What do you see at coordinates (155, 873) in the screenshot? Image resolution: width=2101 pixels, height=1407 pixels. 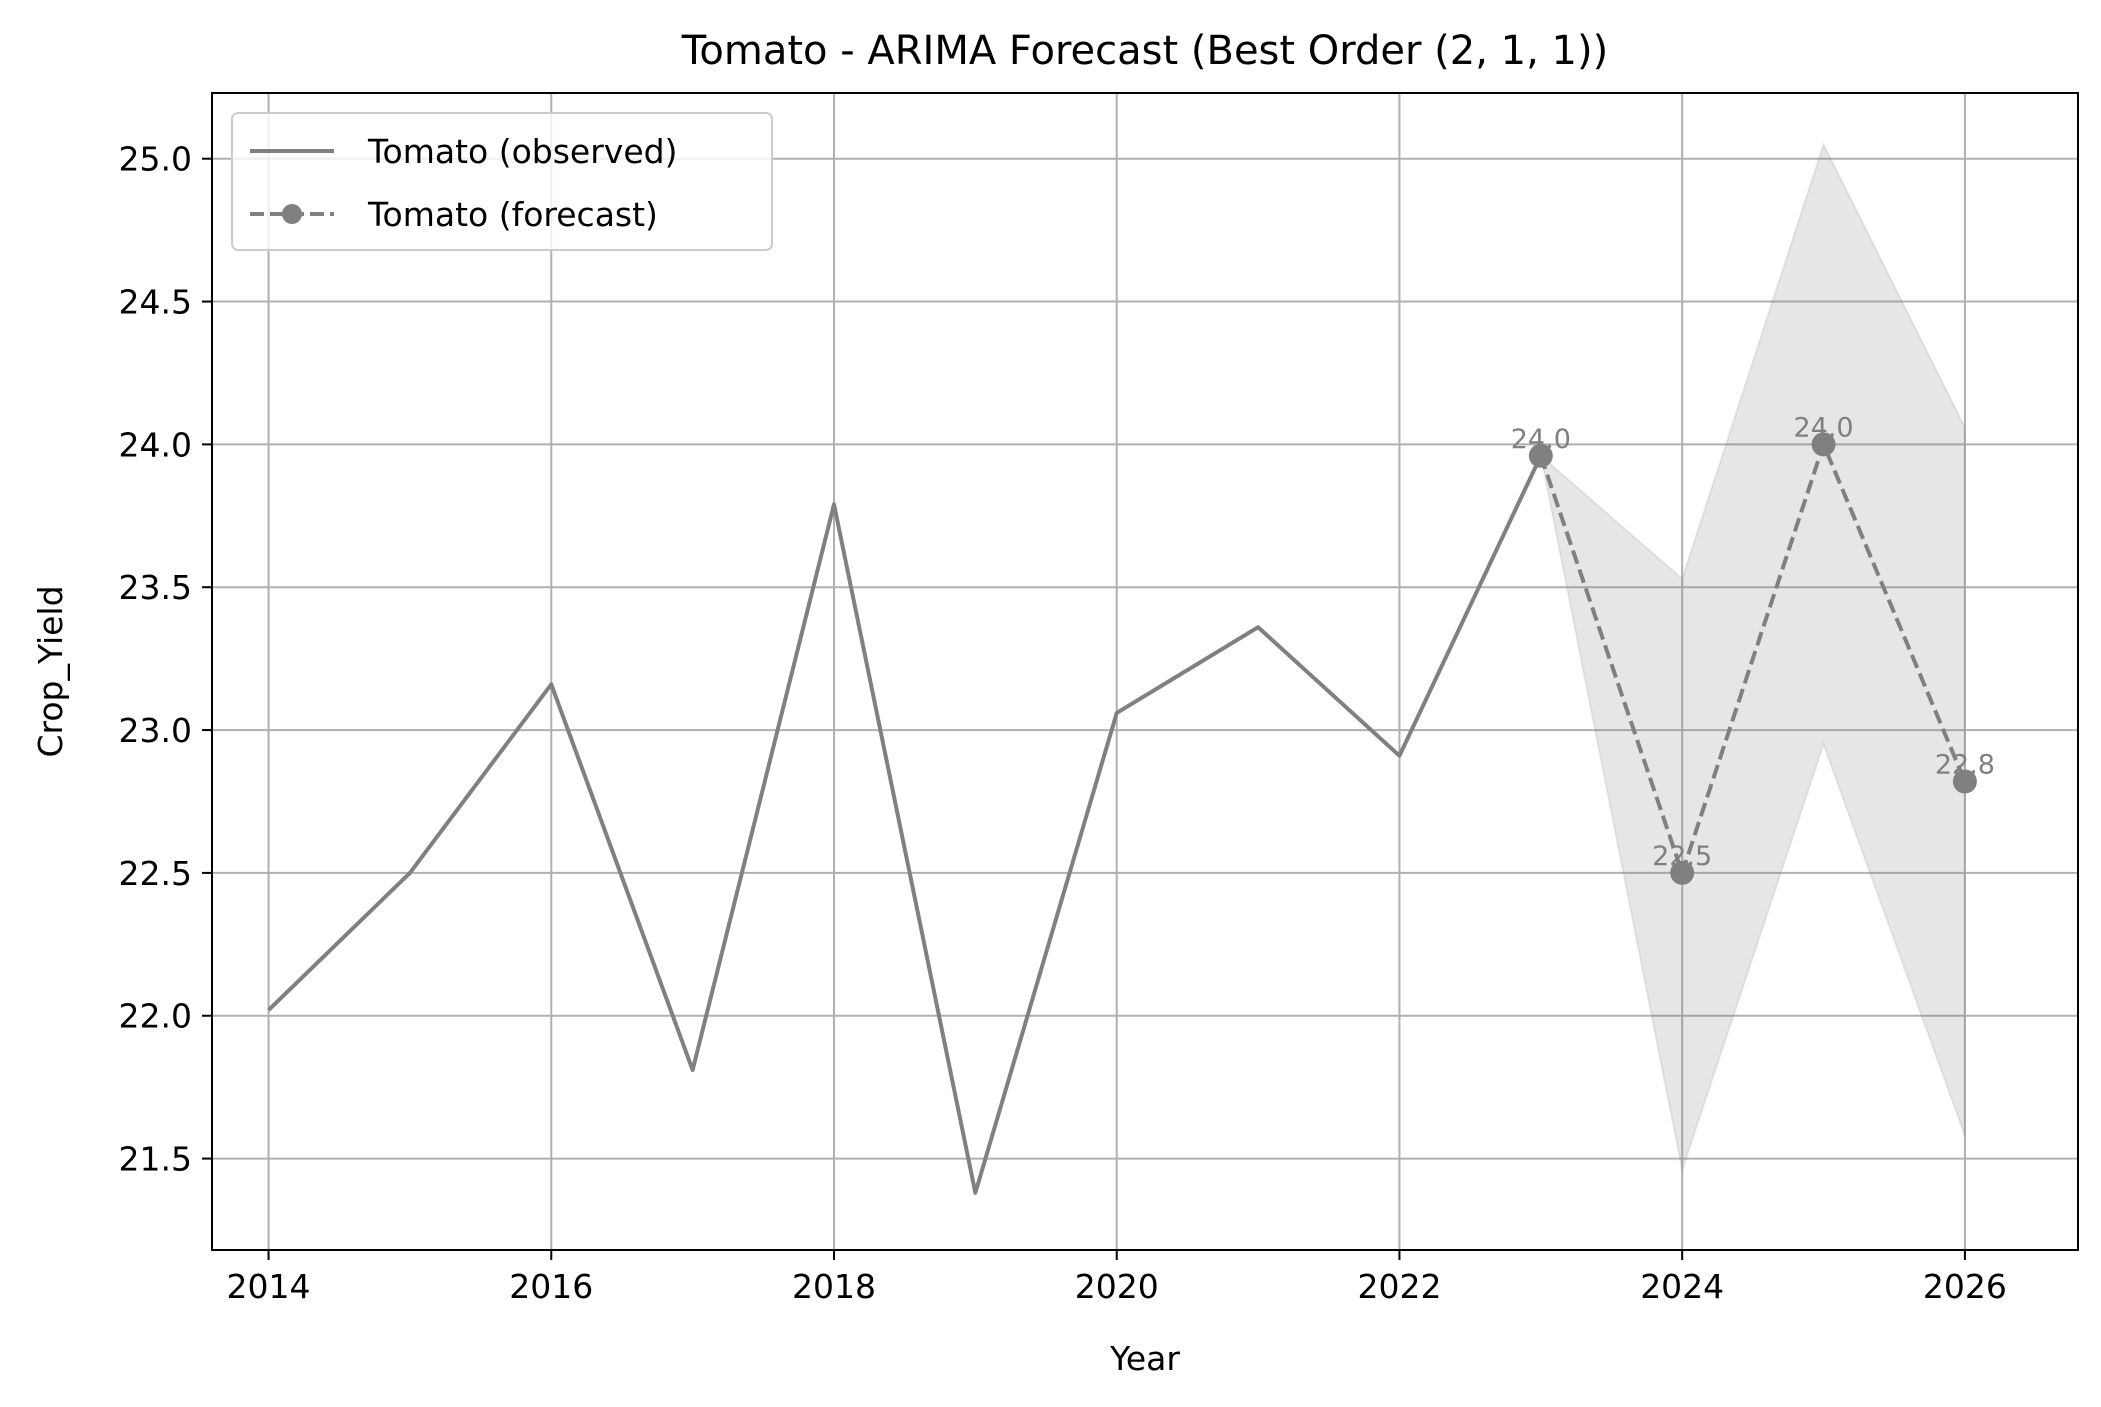 I see `y-tick-label: 22.5` at bounding box center [155, 873].